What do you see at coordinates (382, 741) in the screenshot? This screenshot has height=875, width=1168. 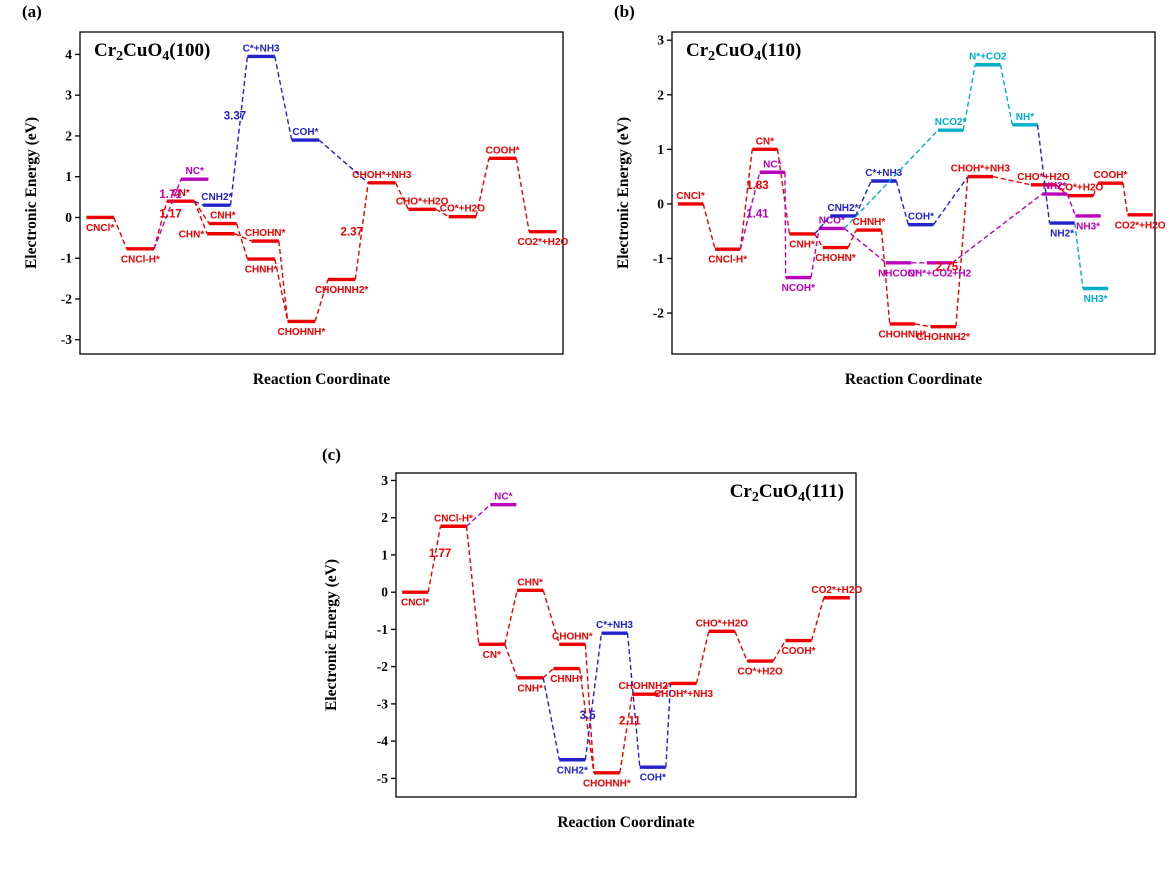 I see `y-tick-label: -4` at bounding box center [382, 741].